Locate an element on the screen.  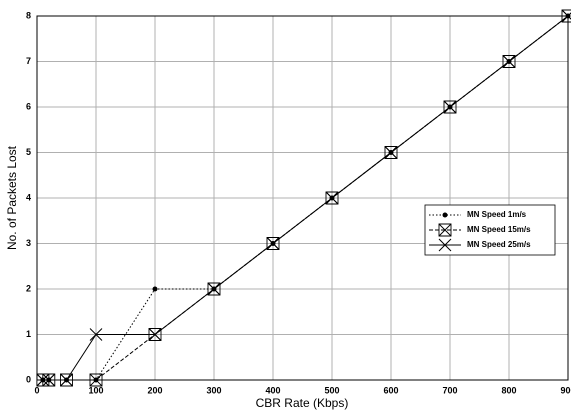
x-tick-label: 100 is located at coordinates (95, 390).